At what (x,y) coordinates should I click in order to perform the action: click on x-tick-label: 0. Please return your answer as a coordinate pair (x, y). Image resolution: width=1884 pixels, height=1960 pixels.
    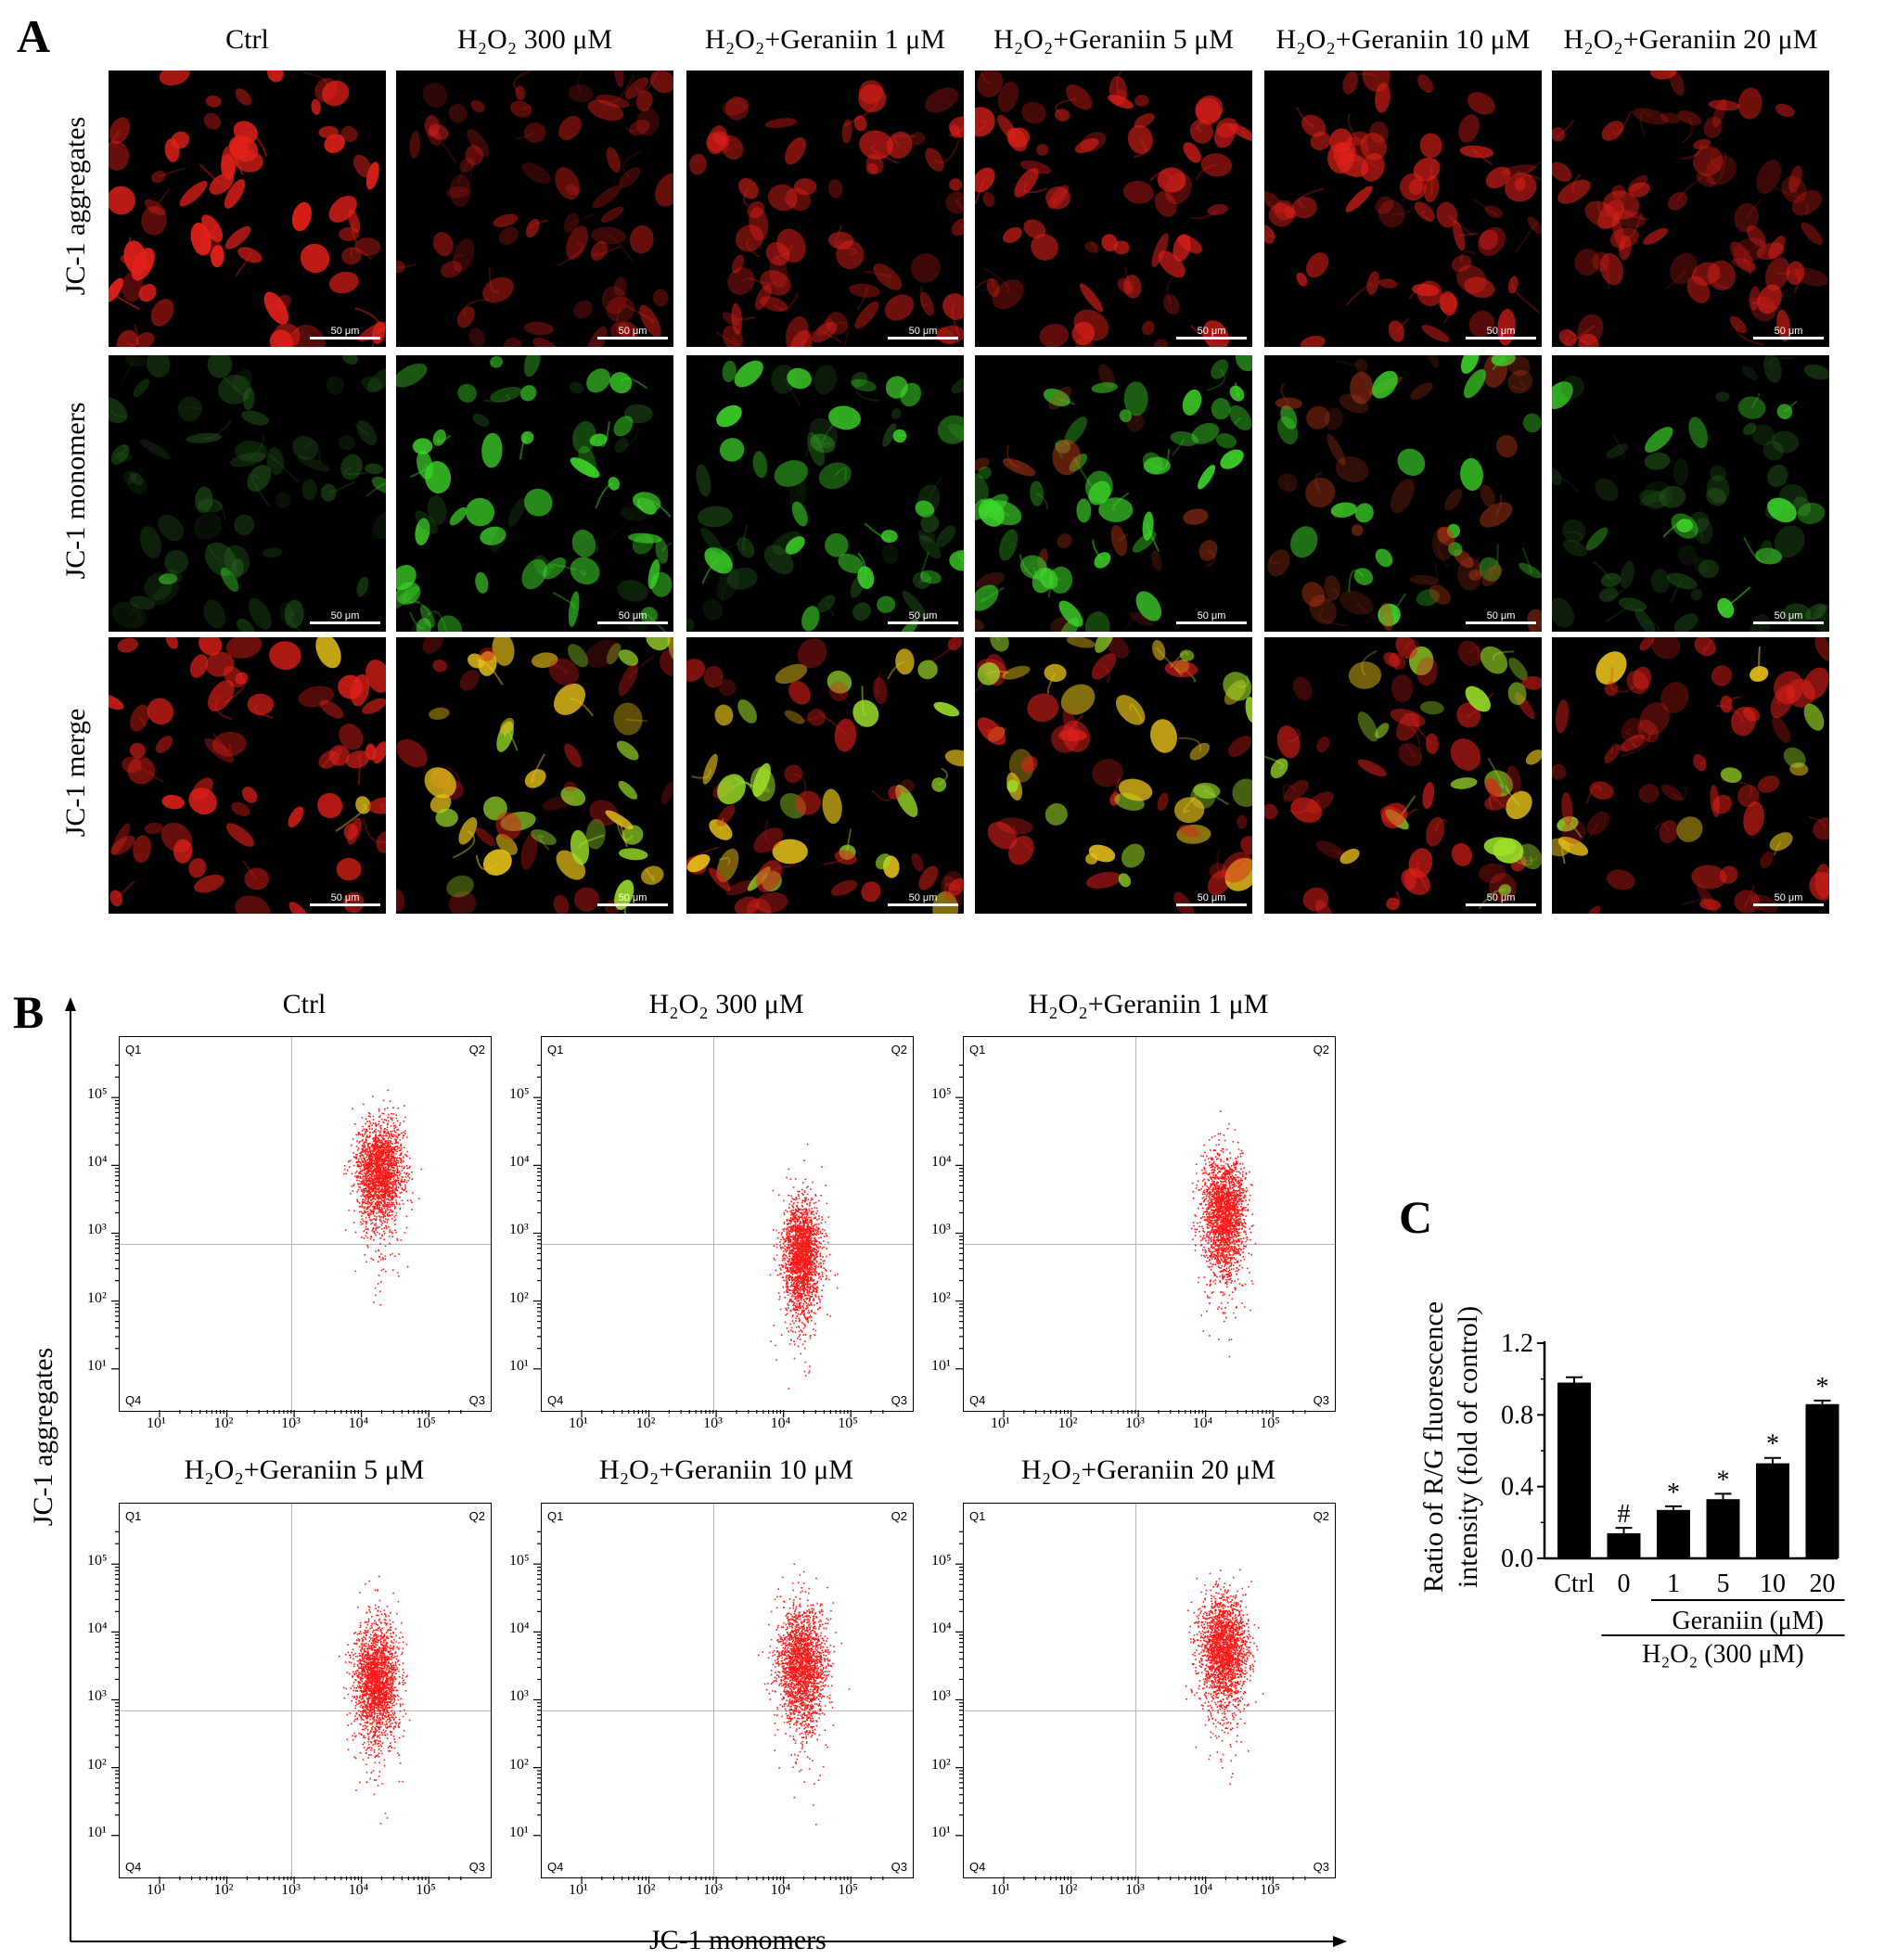
    Looking at the image, I should click on (1625, 1584).